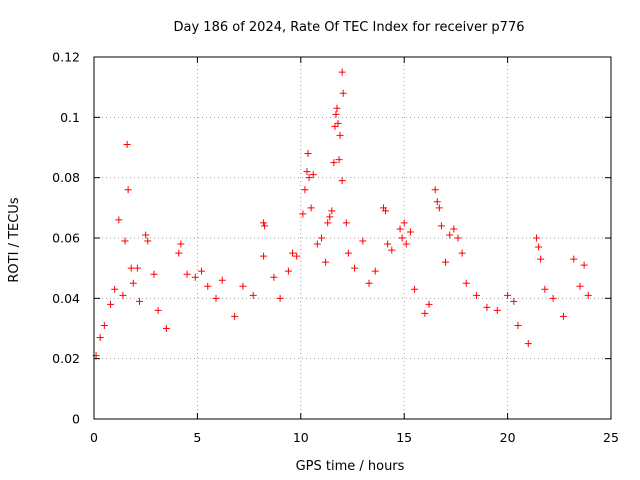 This screenshot has width=640, height=480. I want to click on x-tick-label: 15, so click(404, 437).